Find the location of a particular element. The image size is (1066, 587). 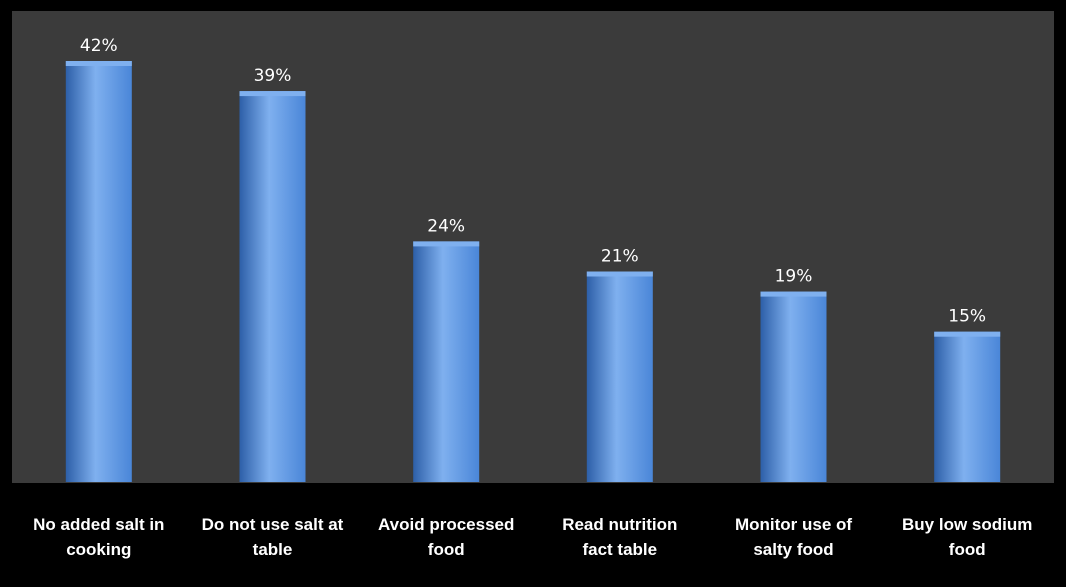

category-label-4: Read nutrition fact table is located at coordinates (619, 537).